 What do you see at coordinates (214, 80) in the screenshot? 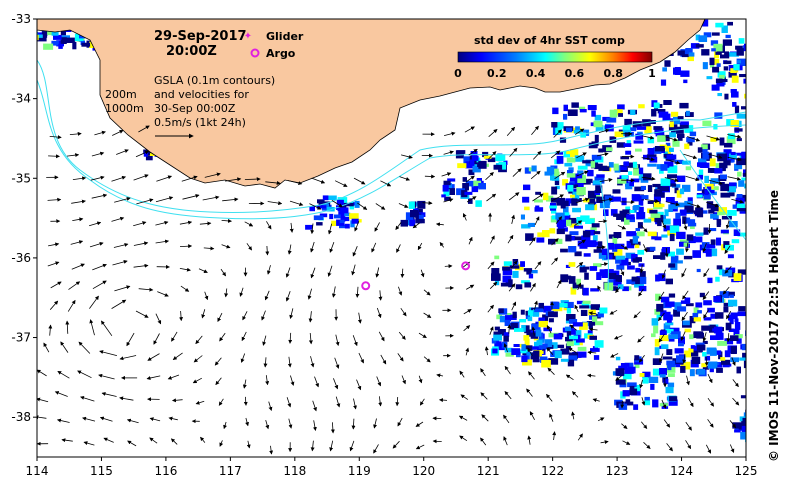
I see `info-line-1: GSLA (0.1m contours)` at bounding box center [214, 80].